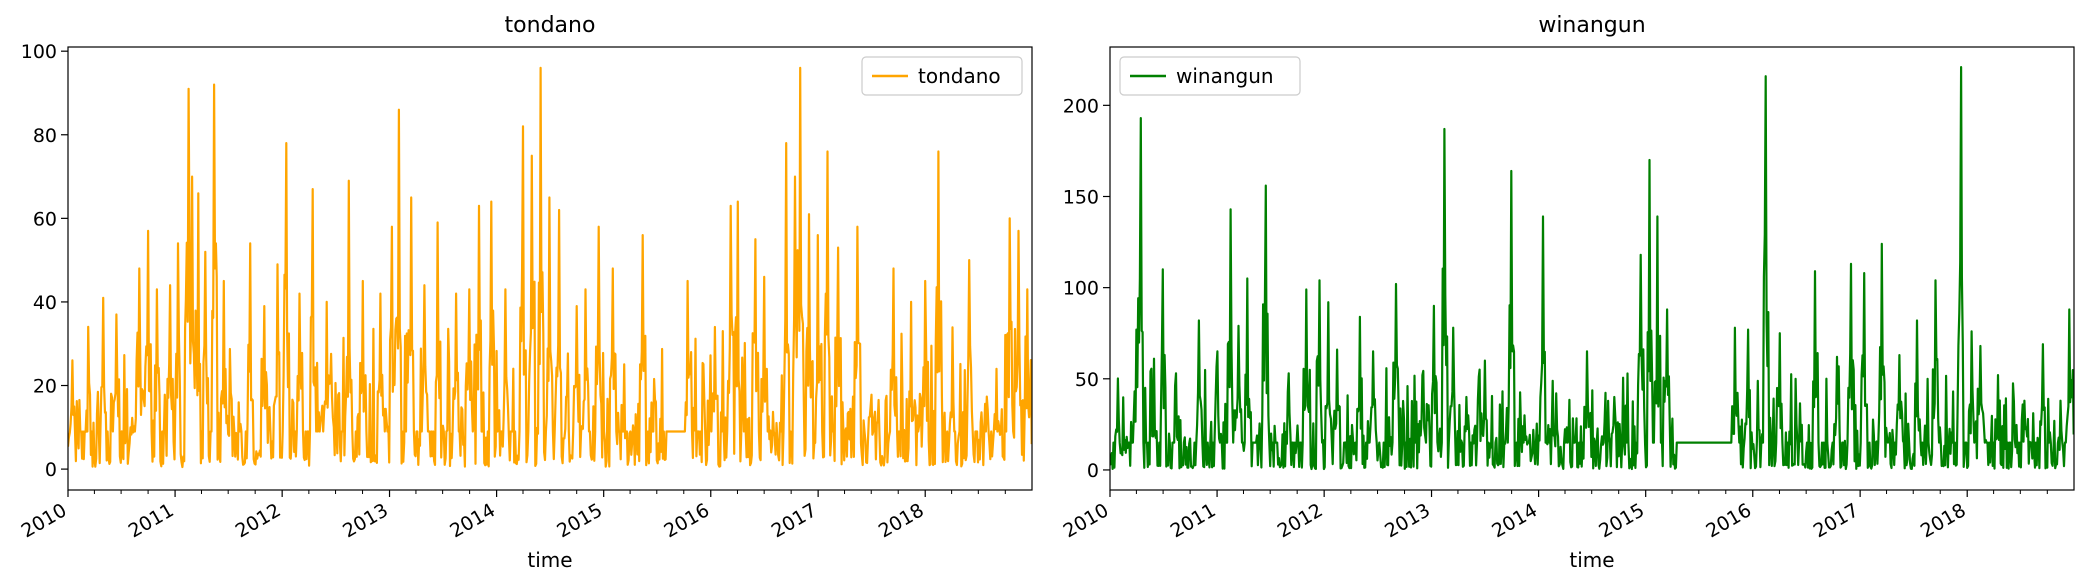 This screenshot has height=585, width=2085. What do you see at coordinates (45, 387) in the screenshot?
I see `y-tick-label: 20` at bounding box center [45, 387].